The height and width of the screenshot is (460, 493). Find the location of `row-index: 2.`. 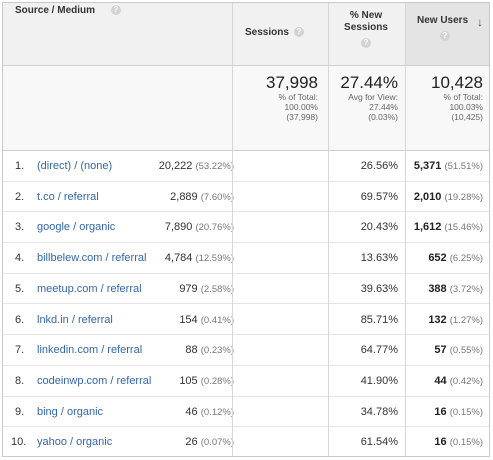

row-index: 2. is located at coordinates (20, 196).